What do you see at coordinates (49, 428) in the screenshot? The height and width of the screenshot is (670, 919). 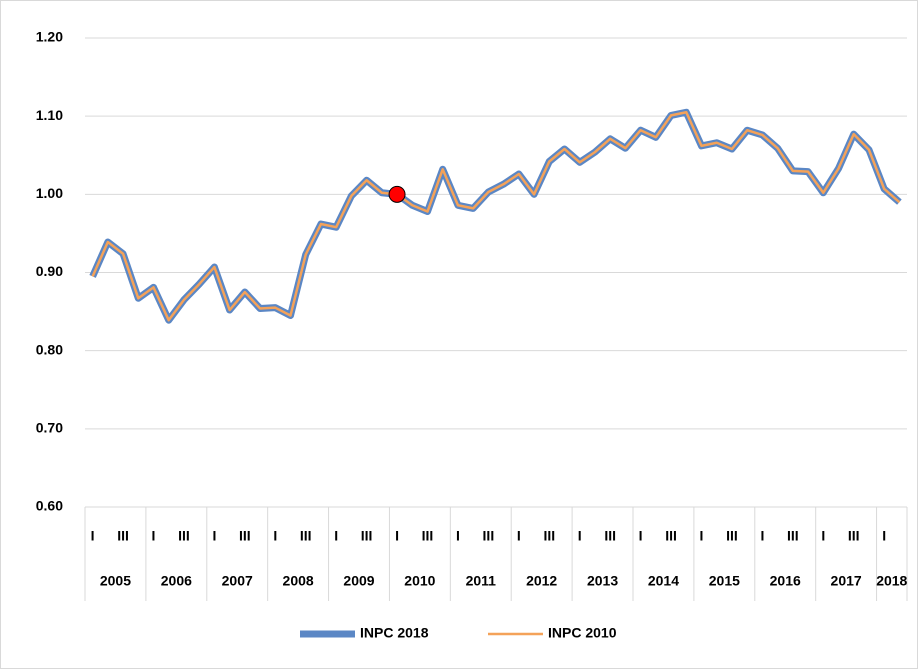 I see `y-tick-label: 0.70` at bounding box center [49, 428].